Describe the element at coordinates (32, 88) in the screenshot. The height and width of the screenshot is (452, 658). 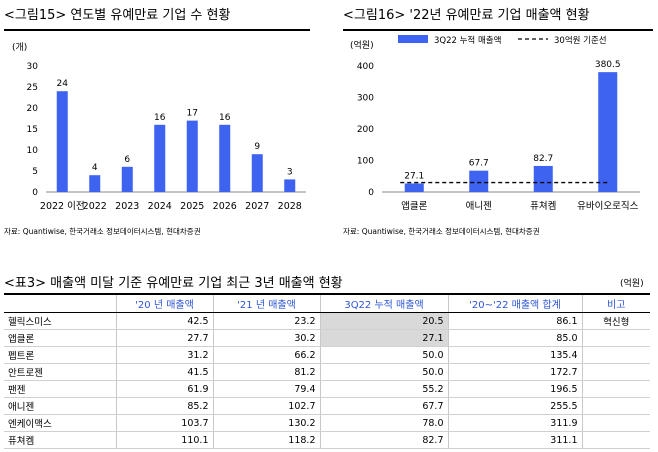
I see `y-tick-label: 25` at that location.